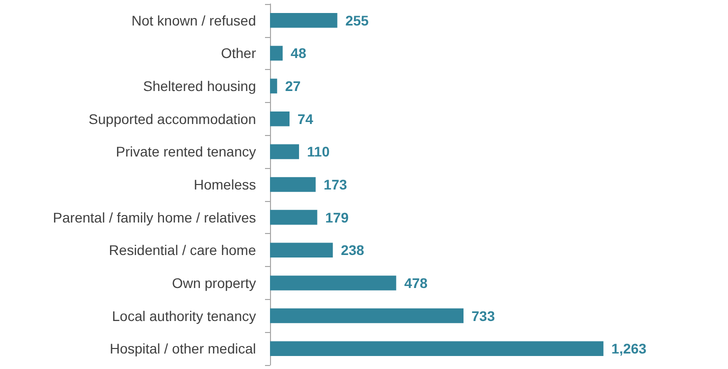 Image resolution: width=728 pixels, height=369 pixels. Describe the element at coordinates (357, 20) in the screenshot. I see `data-label: 255` at that location.